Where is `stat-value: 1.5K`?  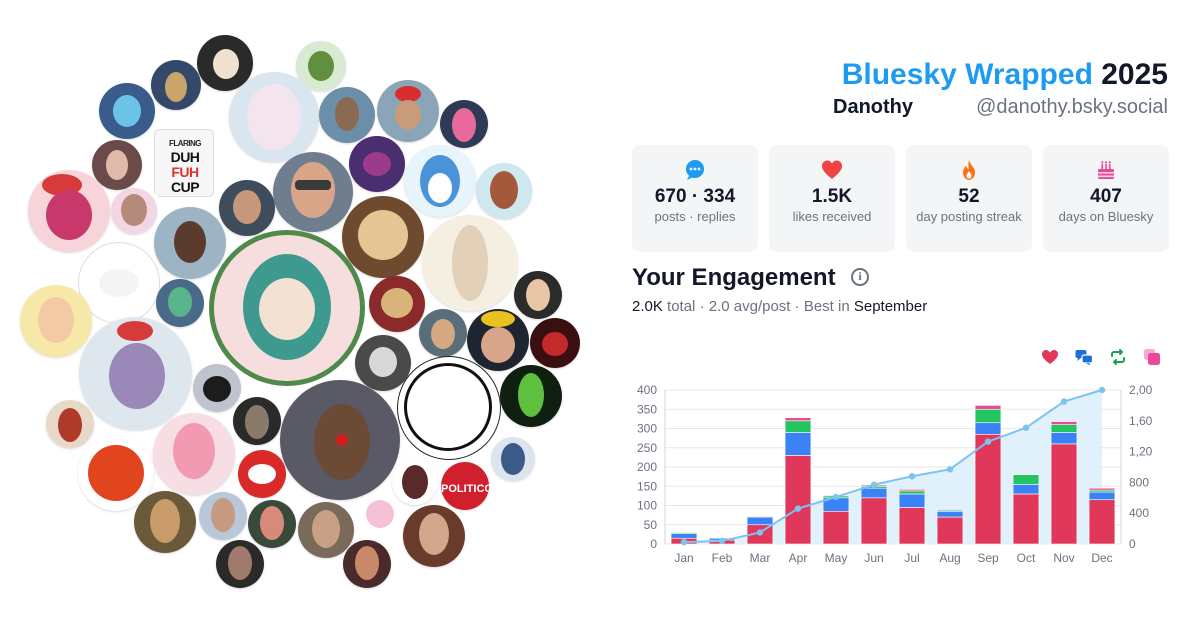
stat-value: 1.5K is located at coordinates (832, 196).